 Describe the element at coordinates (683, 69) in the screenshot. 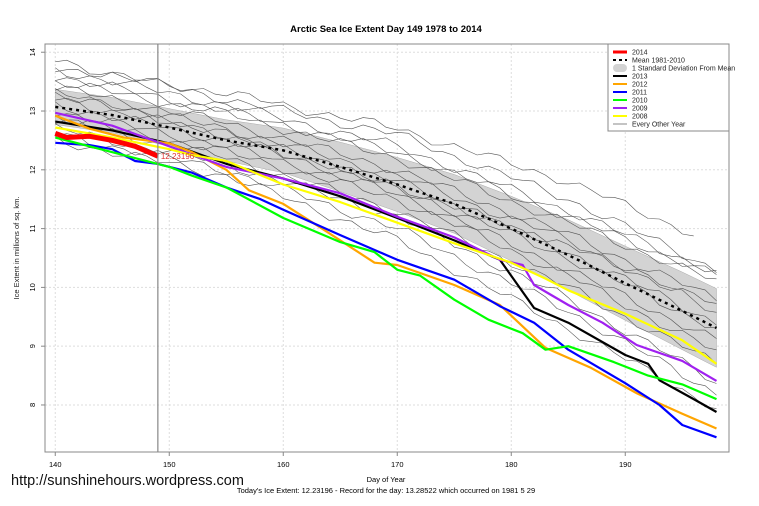

I see `legend-label: 1 Standard Deviation From Mean` at that location.